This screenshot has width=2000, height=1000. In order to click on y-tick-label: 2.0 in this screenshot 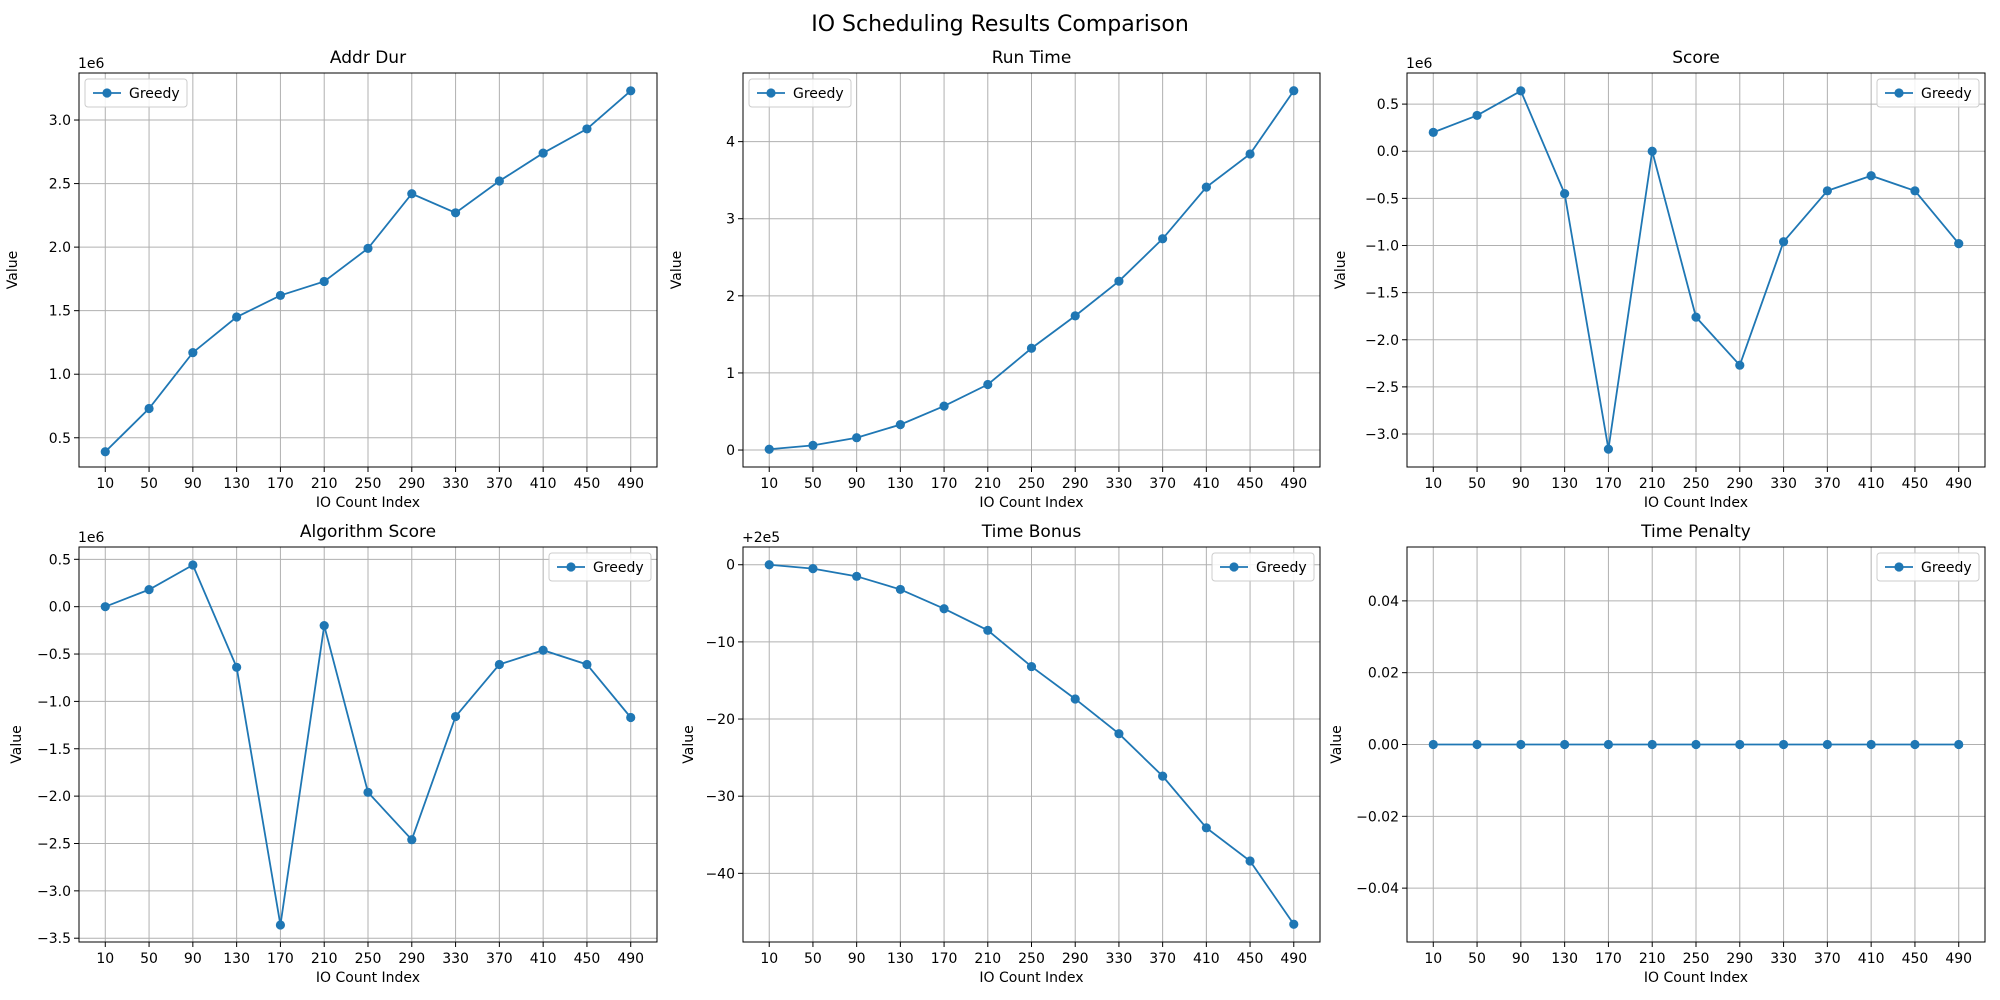, I will do `click(60, 248)`.